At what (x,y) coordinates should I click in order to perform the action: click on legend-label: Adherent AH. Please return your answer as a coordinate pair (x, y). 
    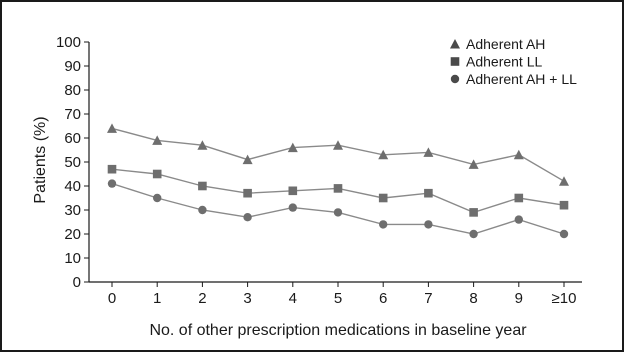
    Looking at the image, I should click on (505, 44).